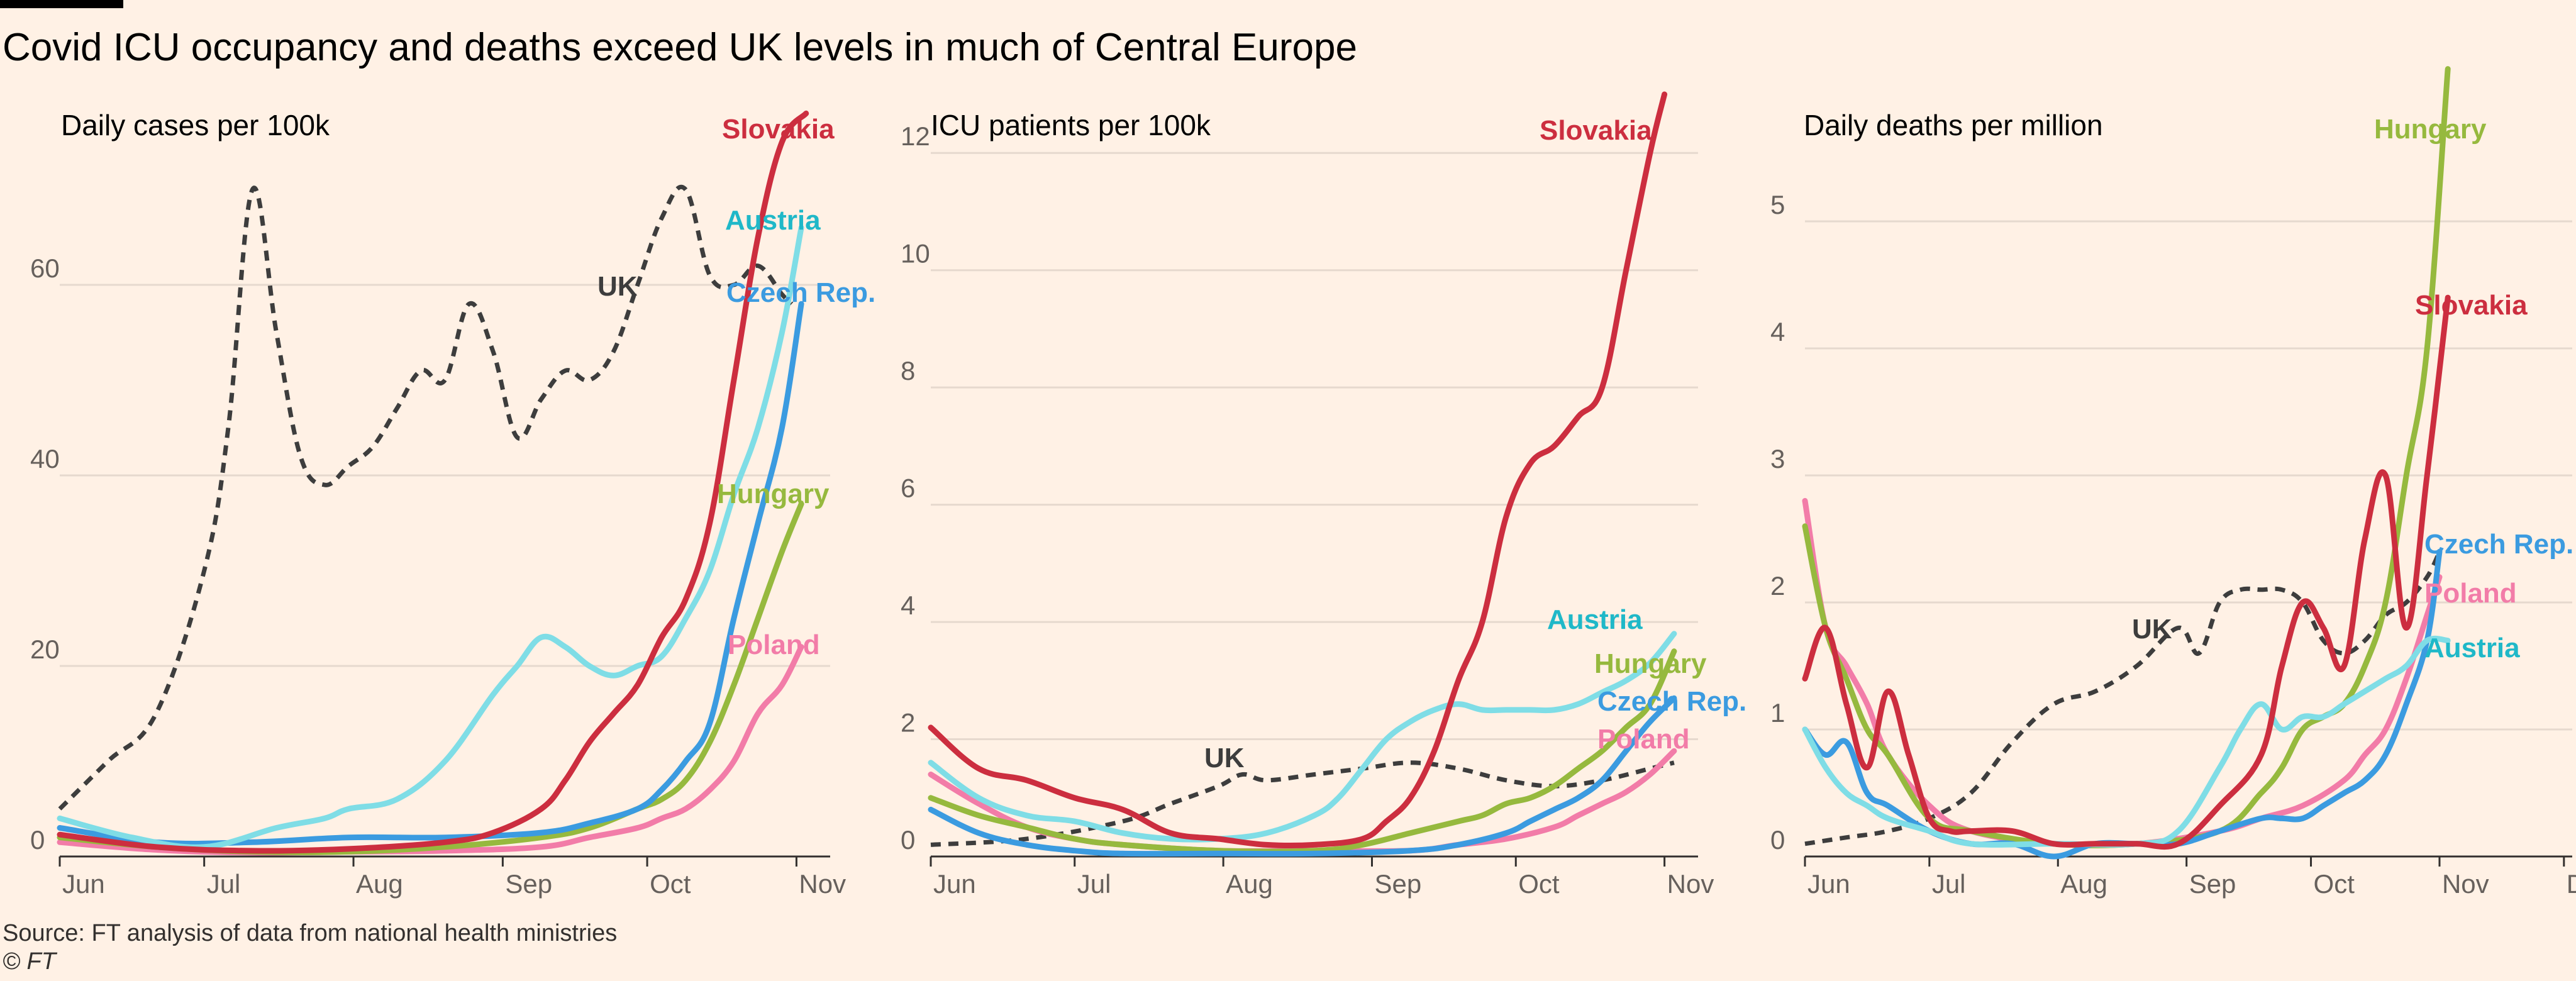  What do you see at coordinates (1777, 459) in the screenshot?
I see `y-tick-label: 3` at bounding box center [1777, 459].